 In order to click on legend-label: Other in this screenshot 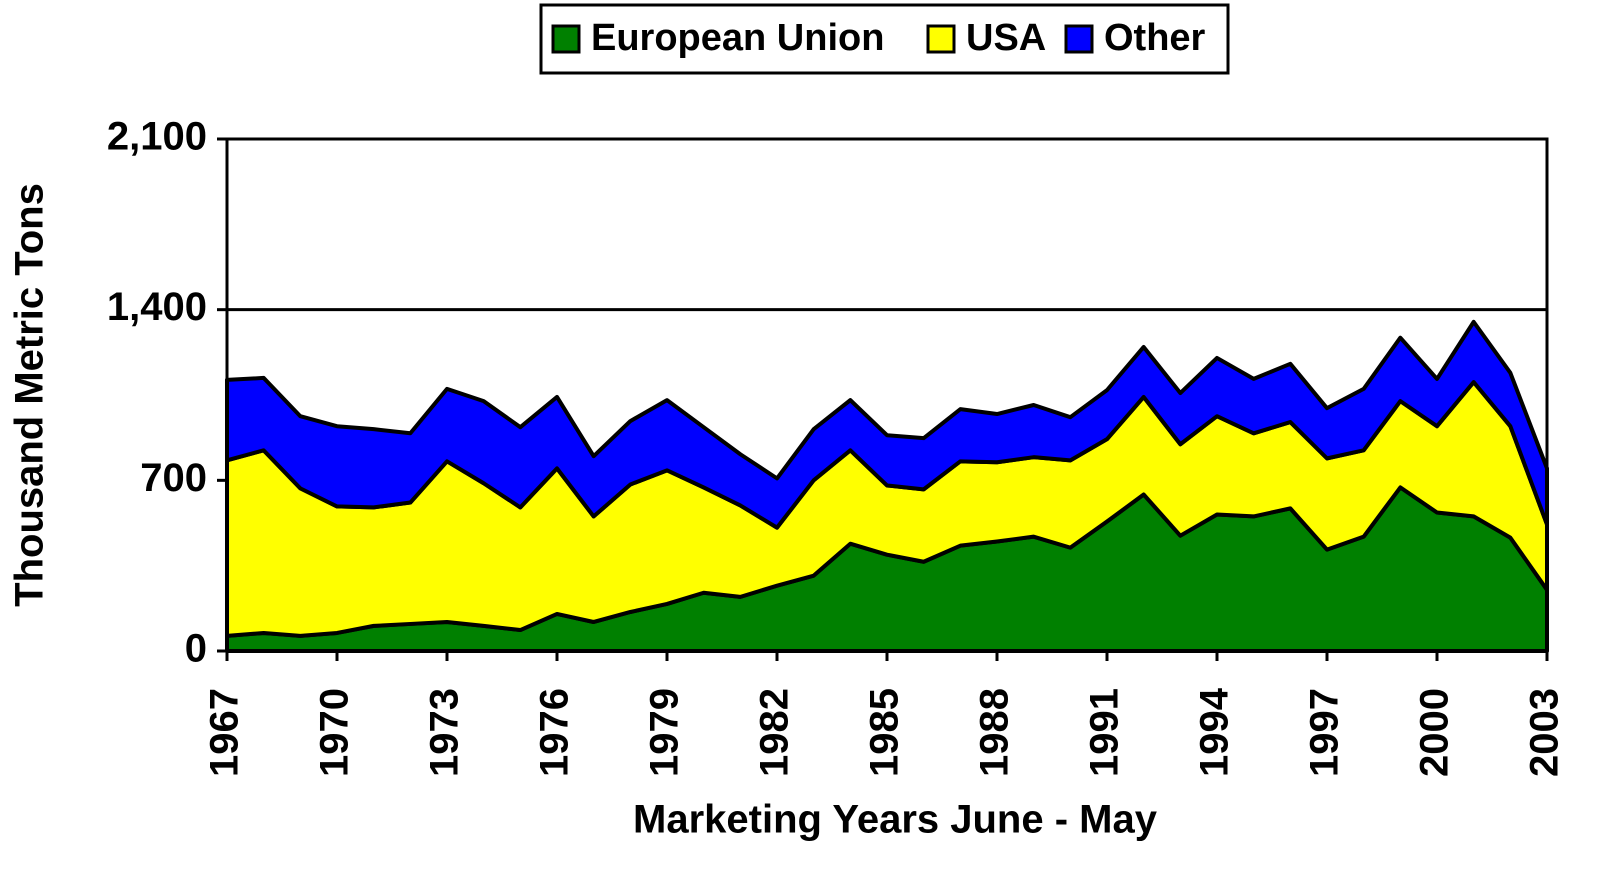, I will do `click(1155, 38)`.